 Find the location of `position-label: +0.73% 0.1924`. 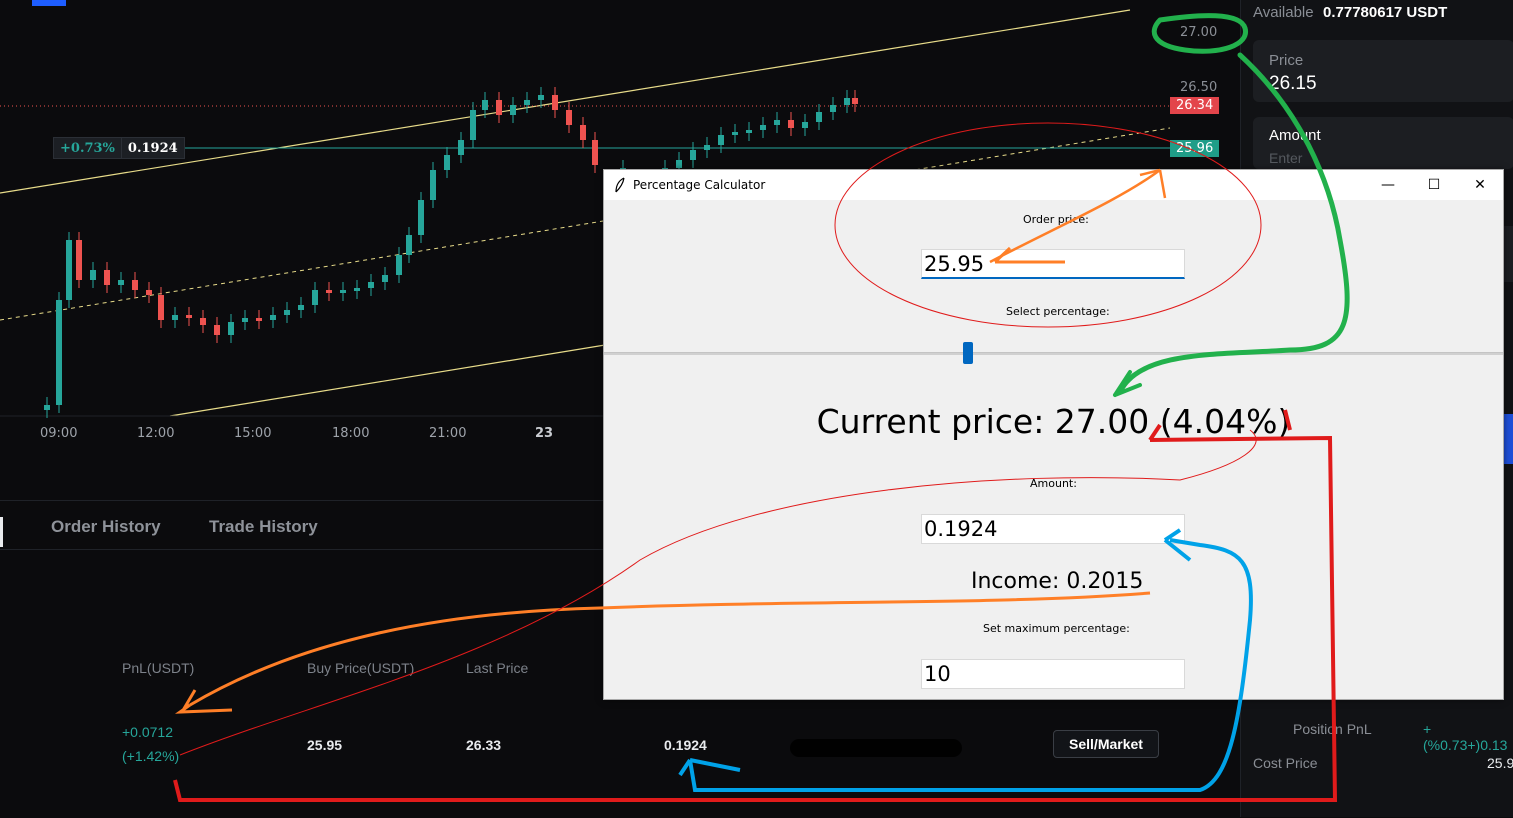

position-label: +0.73% 0.1924 is located at coordinates (119, 148).